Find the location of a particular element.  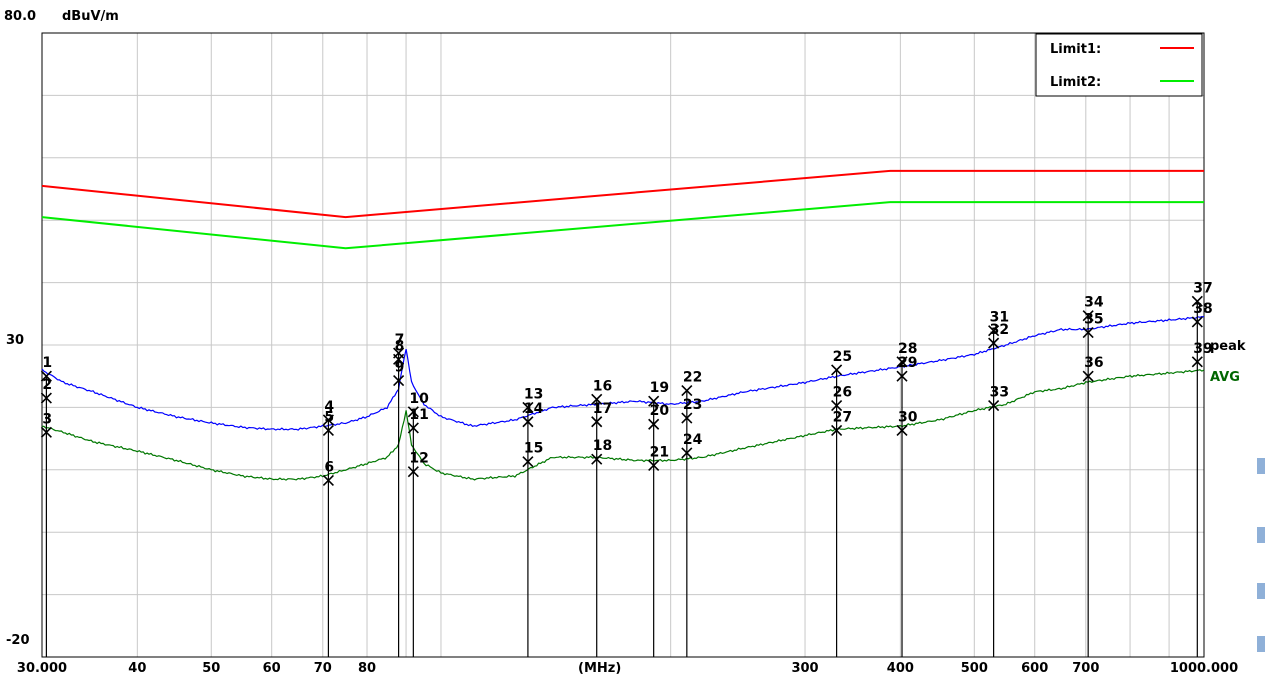

marker-18-label: 18 is located at coordinates (602, 446).